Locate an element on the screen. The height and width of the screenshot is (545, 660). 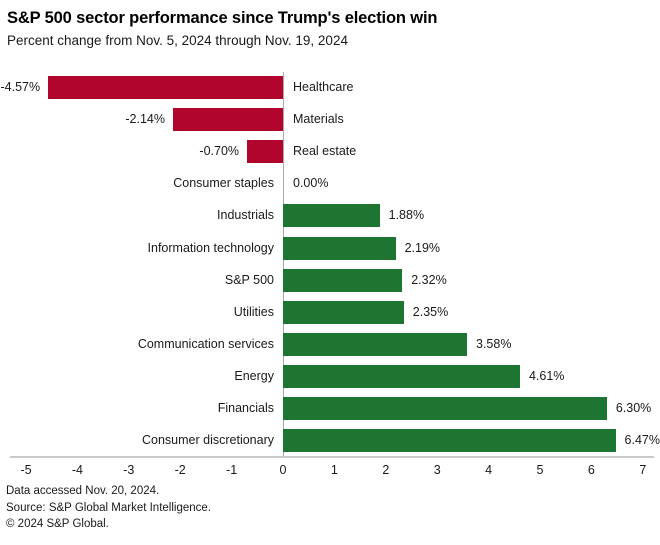
bar-communication-services is located at coordinates (375, 344).